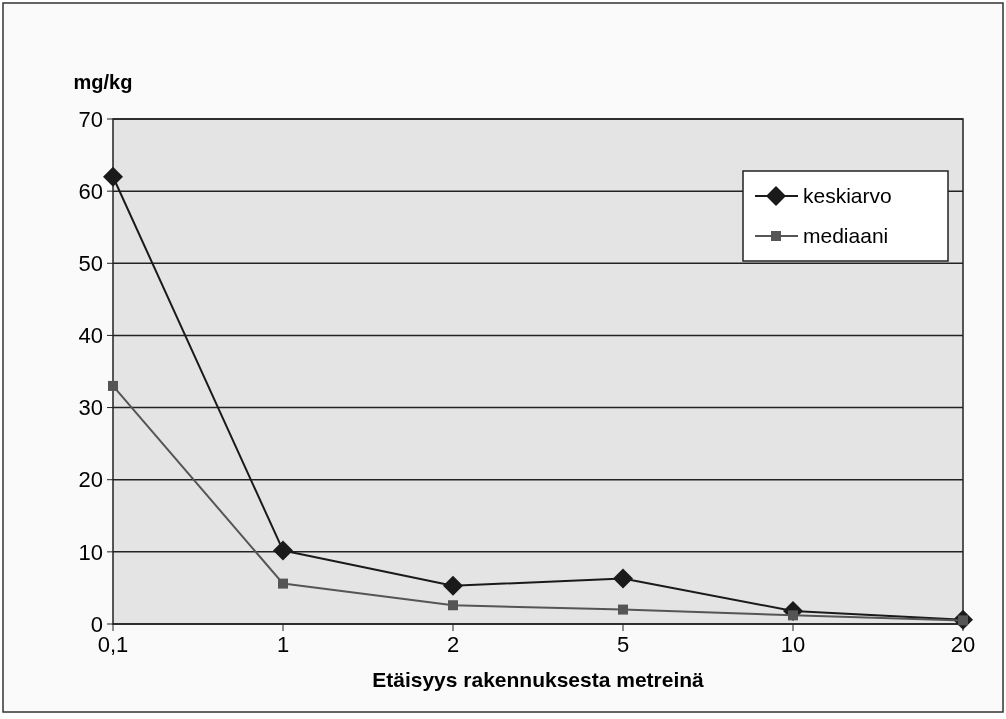 This screenshot has width=1006, height=719. Describe the element at coordinates (90, 191) in the screenshot. I see `y-tick-label: 60` at that location.